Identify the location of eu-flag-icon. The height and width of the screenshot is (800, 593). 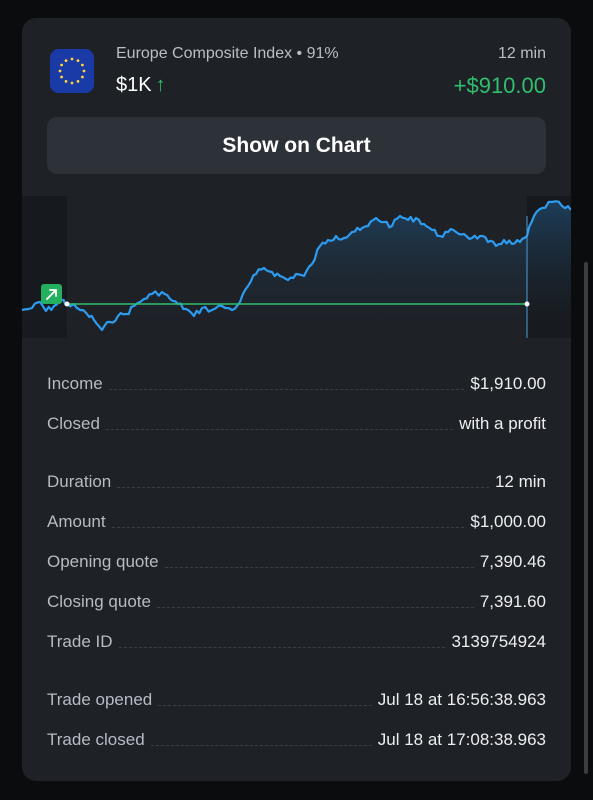
(72, 71).